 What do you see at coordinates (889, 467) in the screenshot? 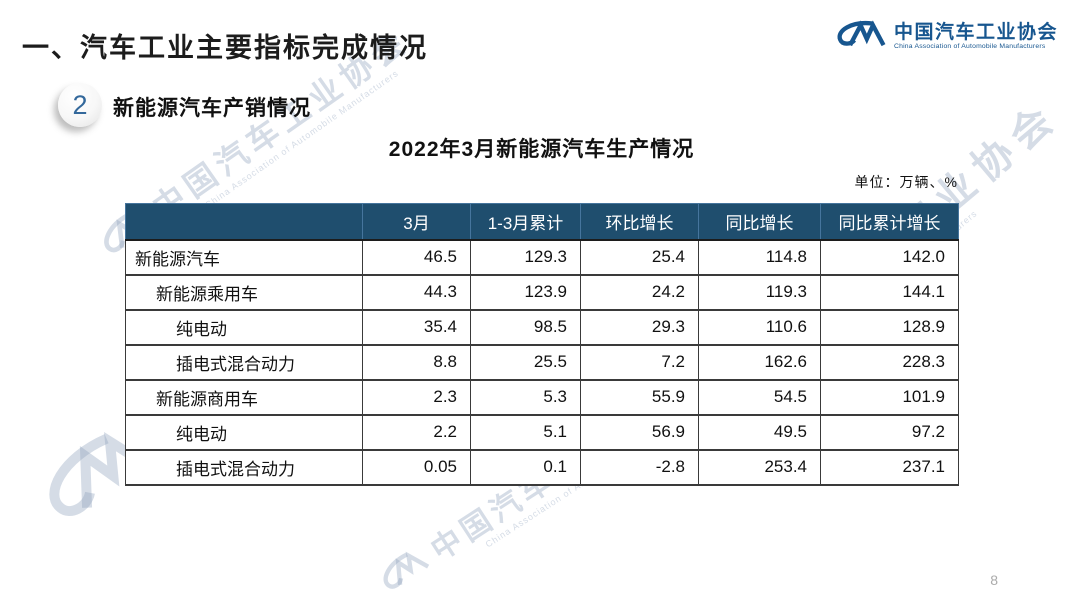
I see `value-cell: 237.1` at bounding box center [889, 467].